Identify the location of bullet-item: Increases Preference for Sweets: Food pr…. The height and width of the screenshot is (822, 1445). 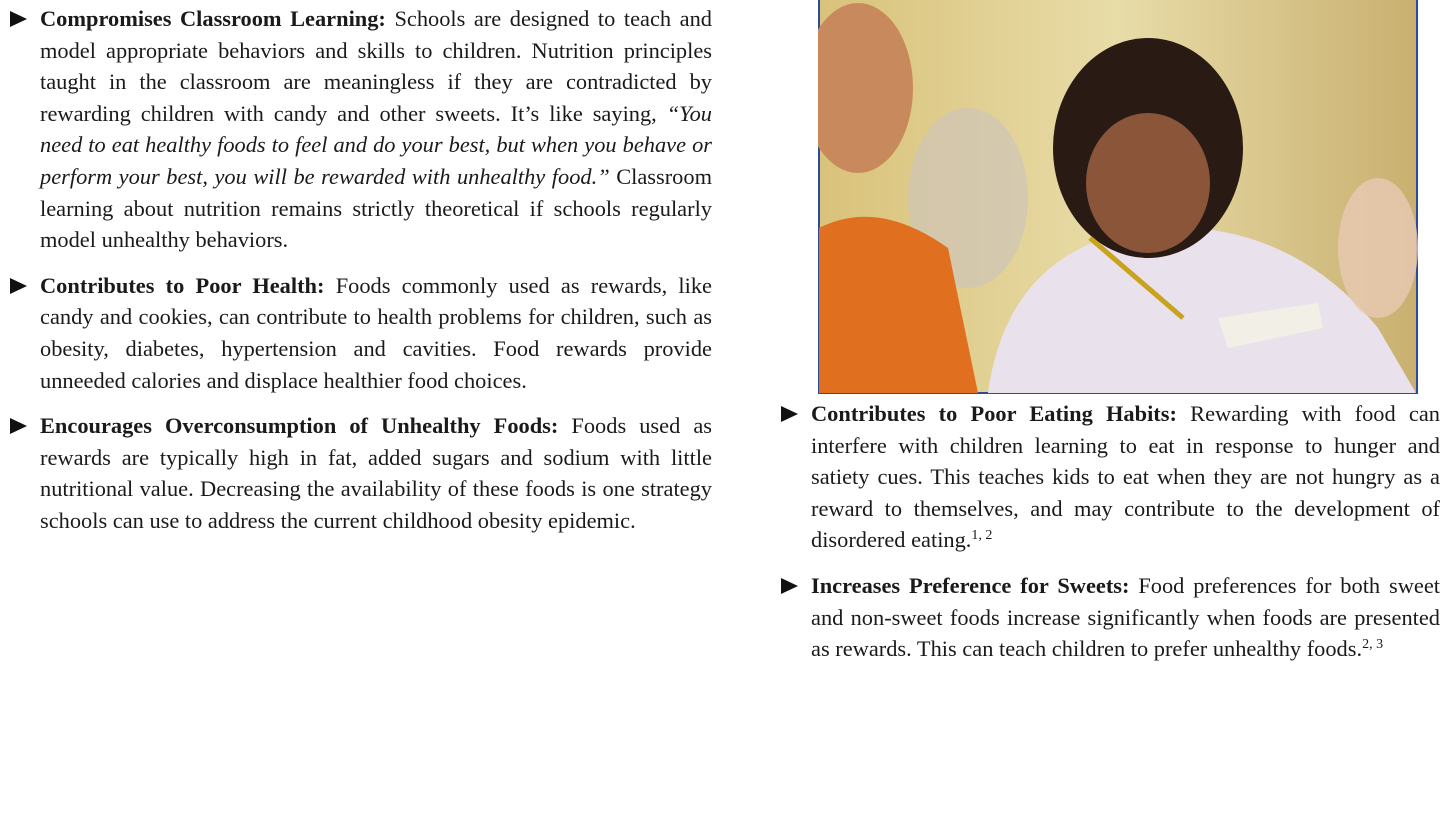
(1109, 617).